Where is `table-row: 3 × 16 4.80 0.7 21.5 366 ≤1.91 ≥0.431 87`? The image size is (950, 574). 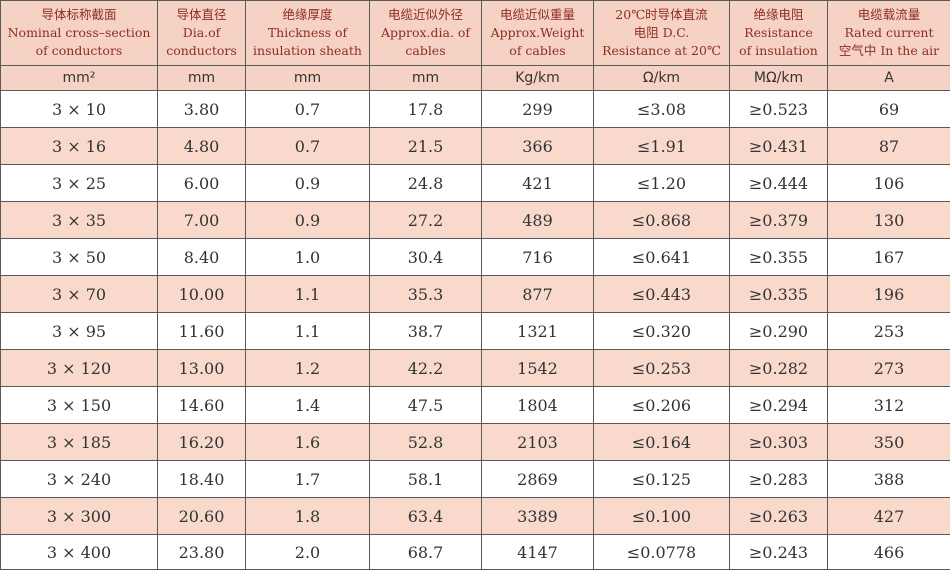 table-row: 3 × 16 4.80 0.7 21.5 366 ≤1.91 ≥0.431 87 is located at coordinates (475, 146).